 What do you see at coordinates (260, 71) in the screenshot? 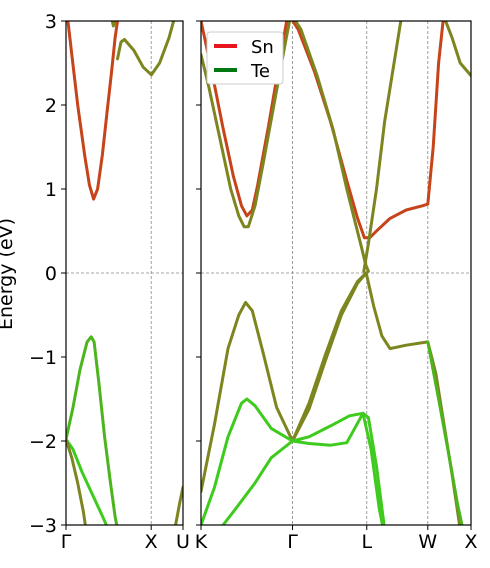
I see `legend-label-te: Te` at bounding box center [260, 71].